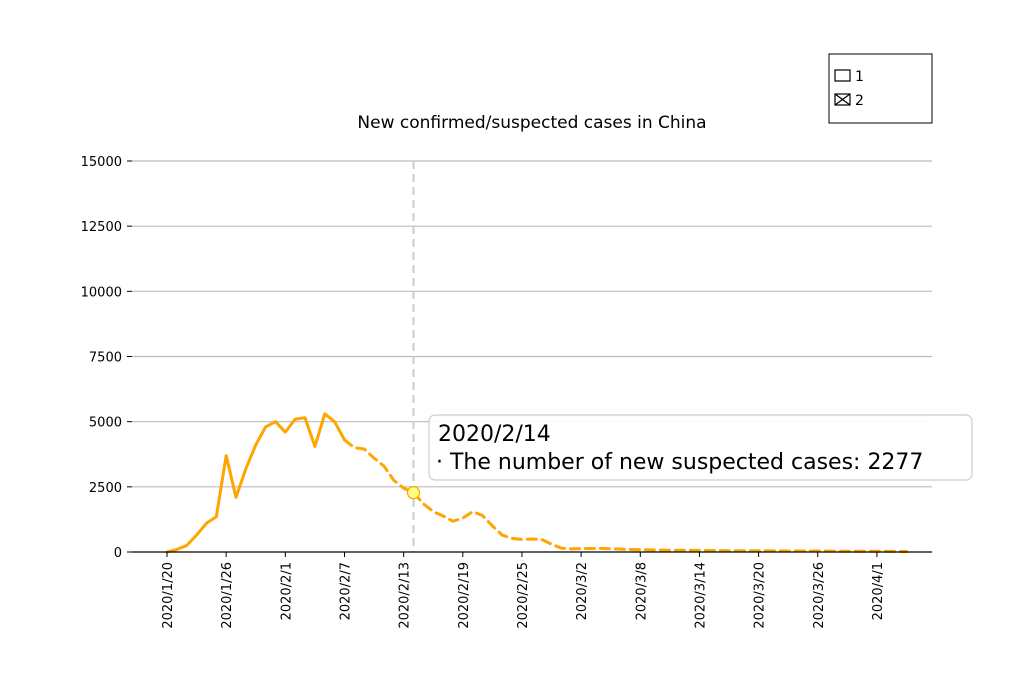  I want to click on y-tick-label: 7500, so click(105, 358).